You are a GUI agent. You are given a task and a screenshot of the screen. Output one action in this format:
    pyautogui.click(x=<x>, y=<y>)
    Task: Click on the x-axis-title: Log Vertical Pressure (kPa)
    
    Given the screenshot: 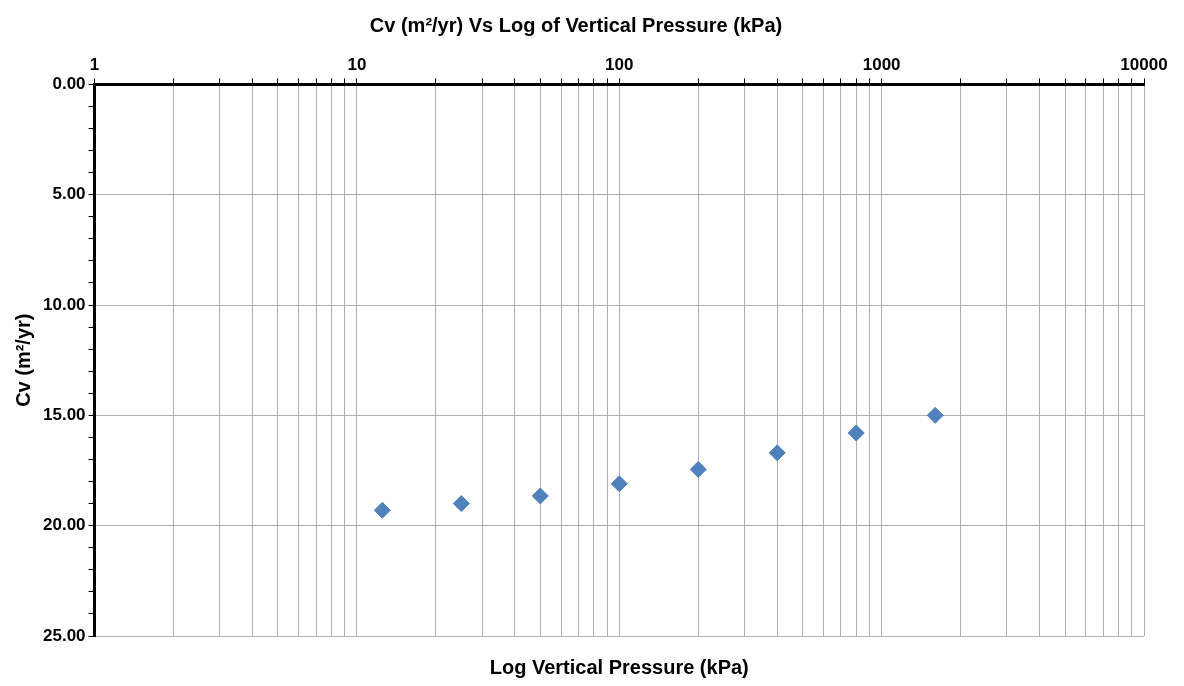 What is the action you would take?
    pyautogui.click(x=619, y=666)
    